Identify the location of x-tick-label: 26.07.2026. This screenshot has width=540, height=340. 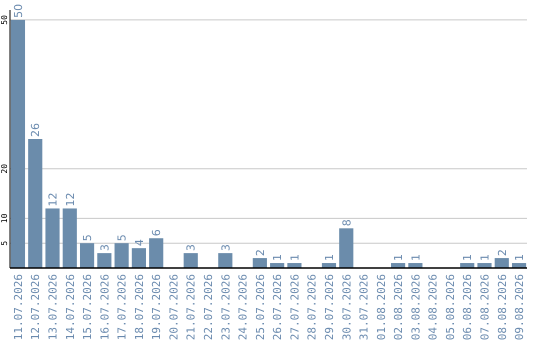
(277, 307).